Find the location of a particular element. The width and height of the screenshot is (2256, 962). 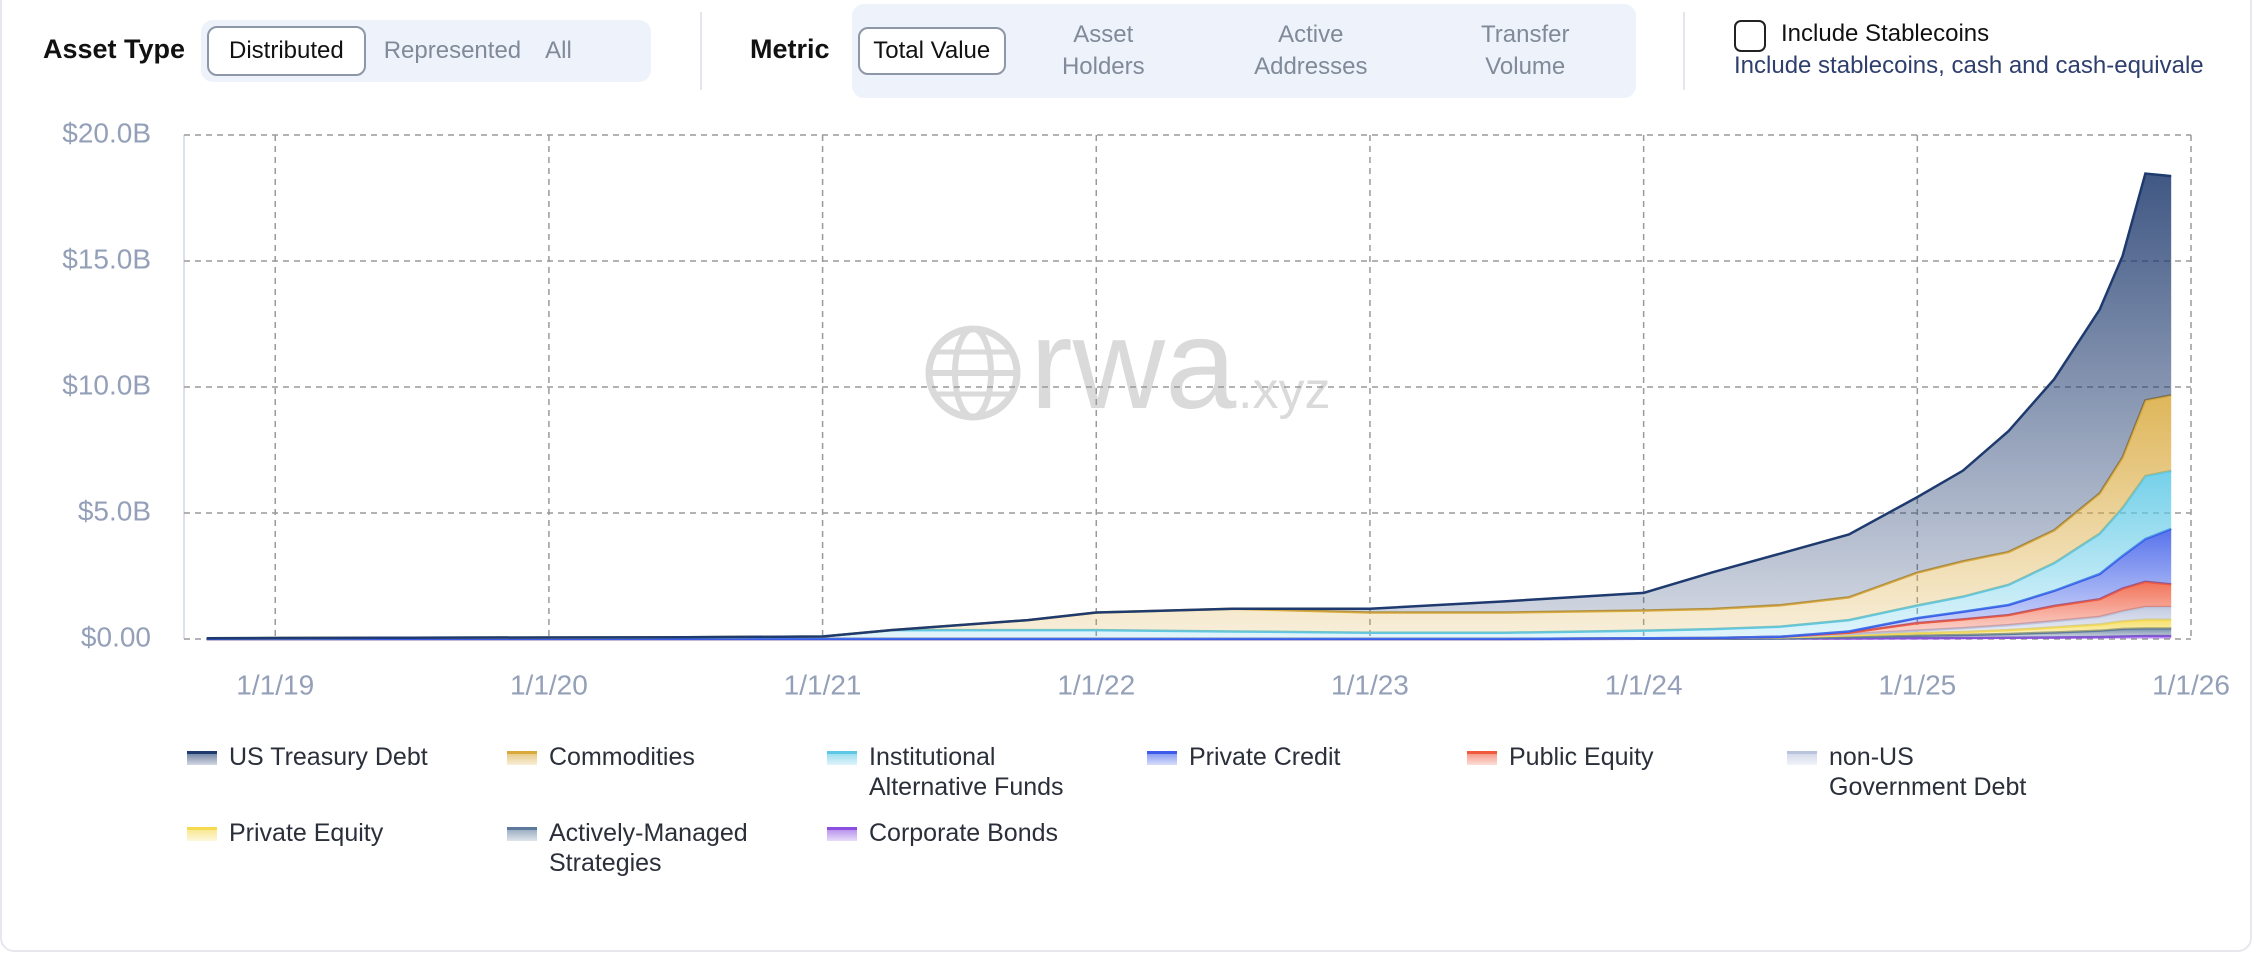

y-tick-label: $10.0B is located at coordinates (106, 384).